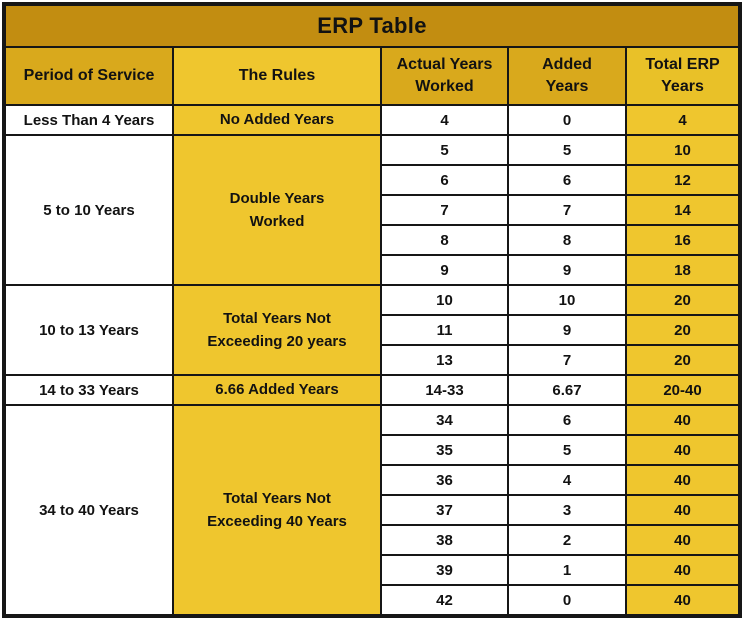 The width and height of the screenshot is (744, 618). I want to click on actual-years-cell: 10, so click(444, 300).